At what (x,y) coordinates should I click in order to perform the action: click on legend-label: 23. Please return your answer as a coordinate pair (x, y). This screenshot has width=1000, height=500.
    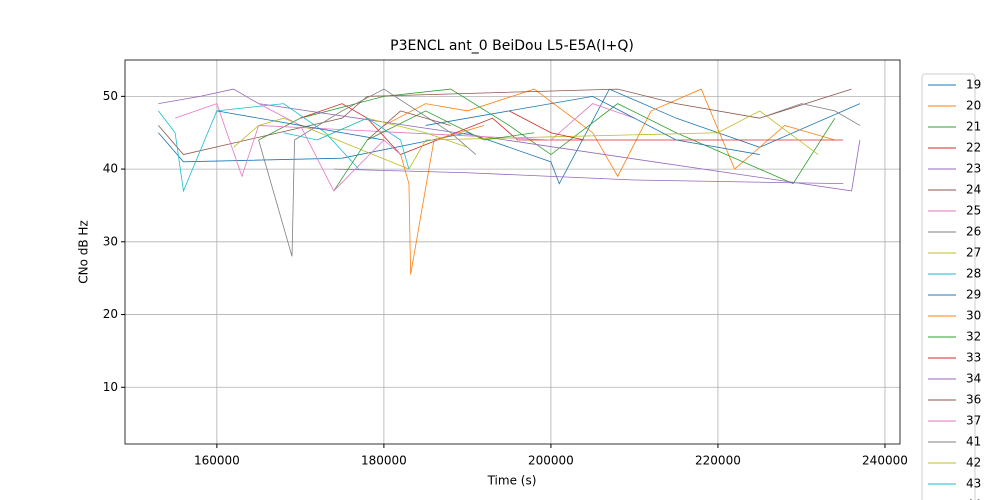
    Looking at the image, I should click on (973, 169).